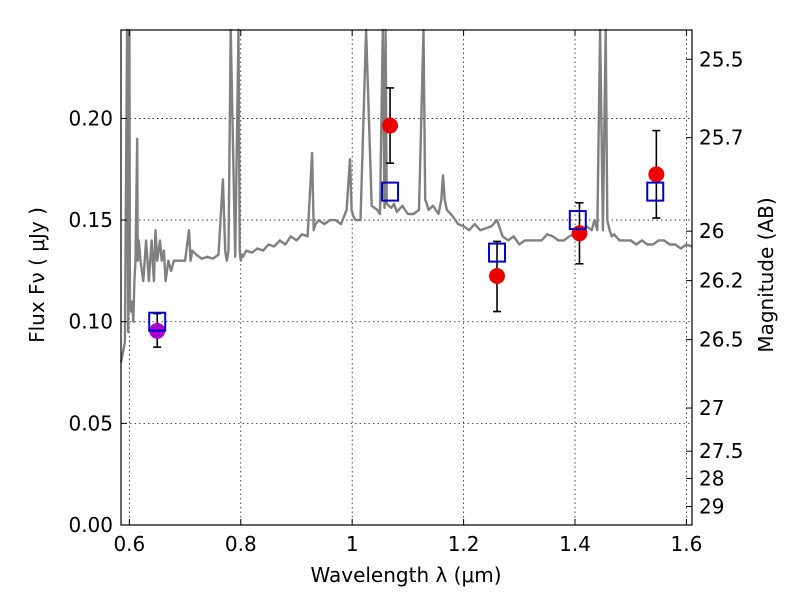 This screenshot has width=800, height=600. I want to click on y2-tick-label: 25.7, so click(721, 138).